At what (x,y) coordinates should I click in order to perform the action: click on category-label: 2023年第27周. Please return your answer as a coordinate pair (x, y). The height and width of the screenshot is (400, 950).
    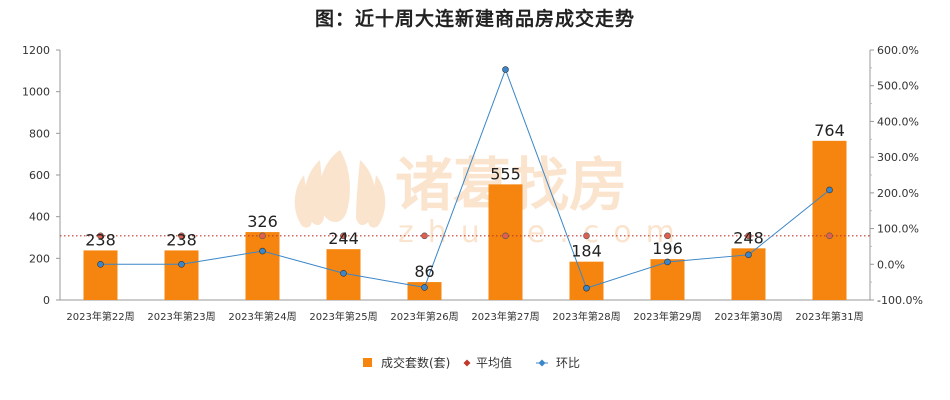
    Looking at the image, I should click on (505, 316).